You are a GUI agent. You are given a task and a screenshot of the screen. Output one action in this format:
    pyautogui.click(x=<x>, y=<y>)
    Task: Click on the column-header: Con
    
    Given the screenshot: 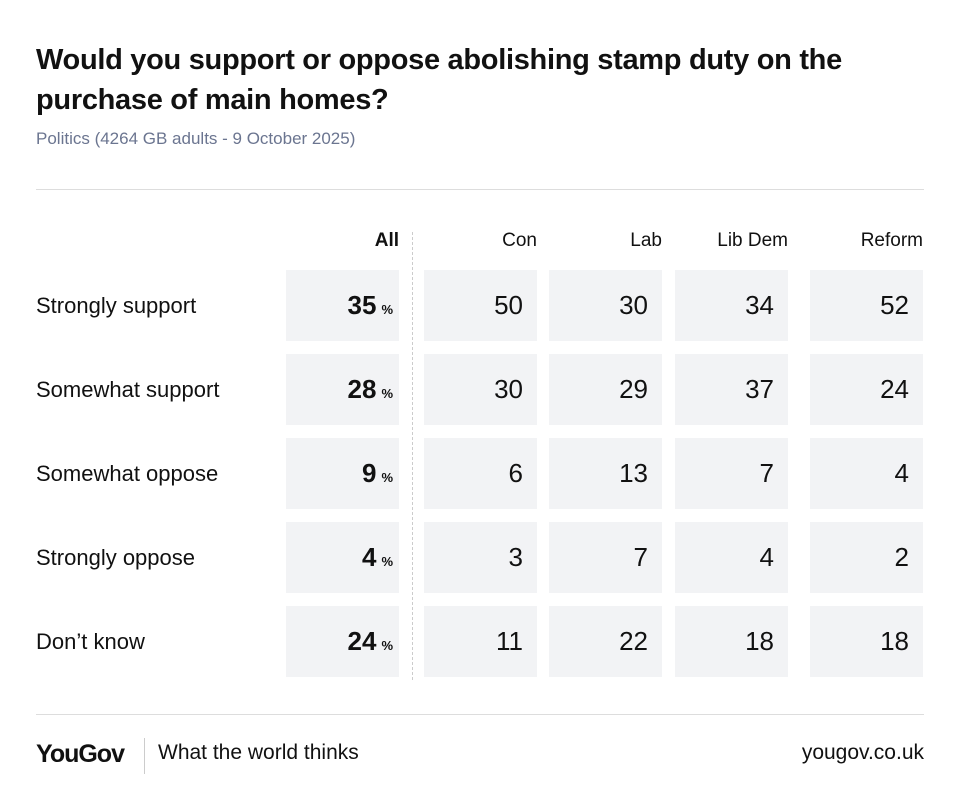 What is the action you would take?
    pyautogui.click(x=519, y=240)
    